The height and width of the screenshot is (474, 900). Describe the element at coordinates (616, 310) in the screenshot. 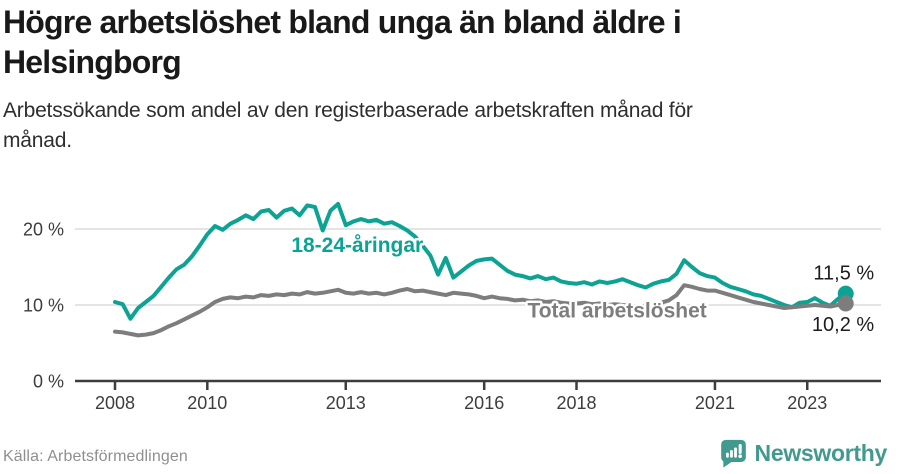

I see `annotation-1: Total arbetslöshet` at that location.